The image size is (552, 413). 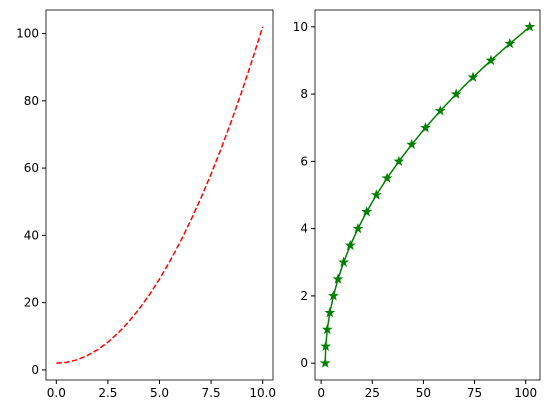 I want to click on y-tick-label: 100, so click(x=27, y=34).